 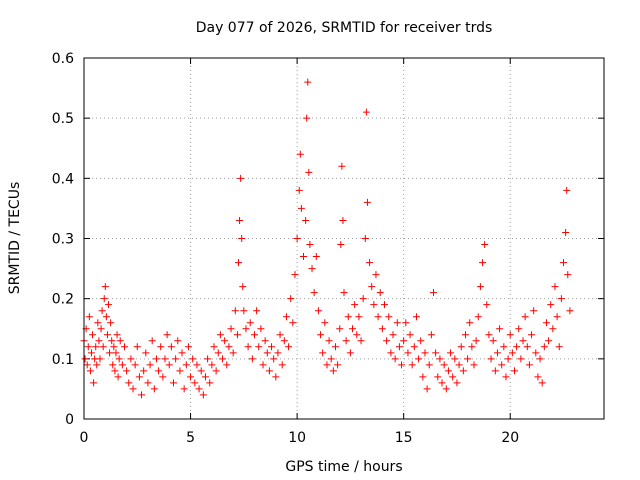 I want to click on y-tick-label: 0.1, so click(x=63, y=360).